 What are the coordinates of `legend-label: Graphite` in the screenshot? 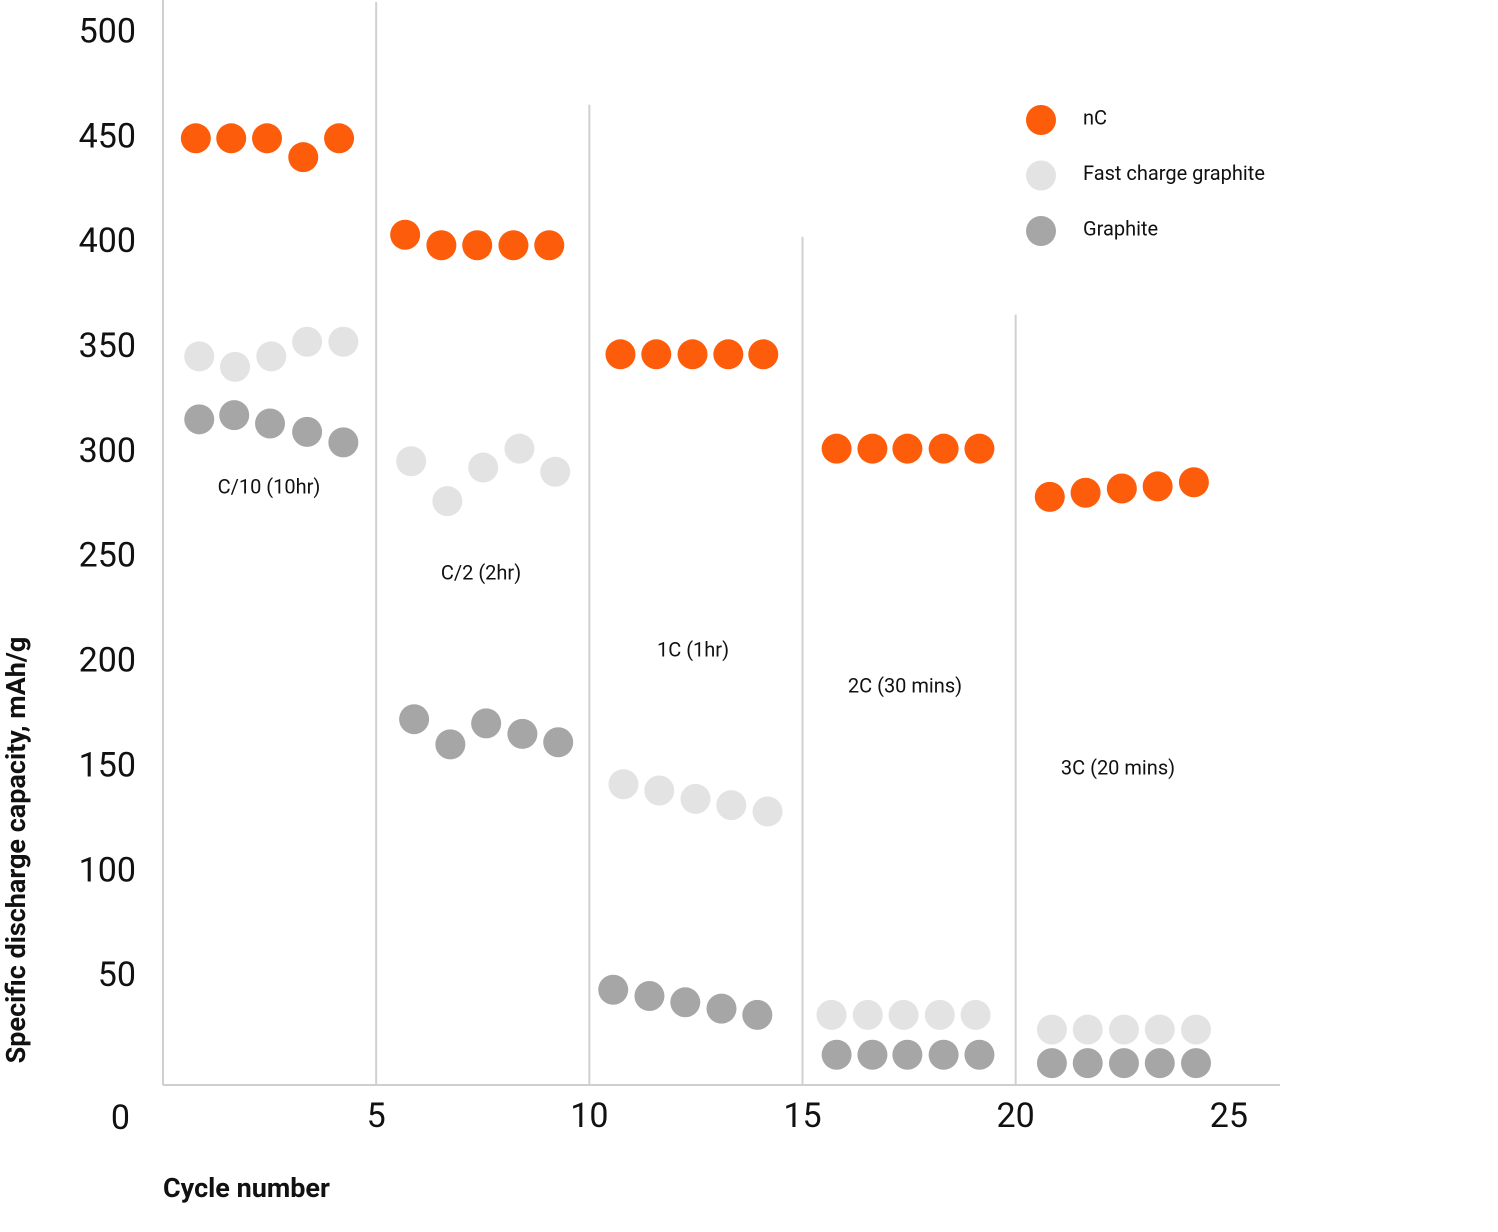 It's located at (1120, 228).